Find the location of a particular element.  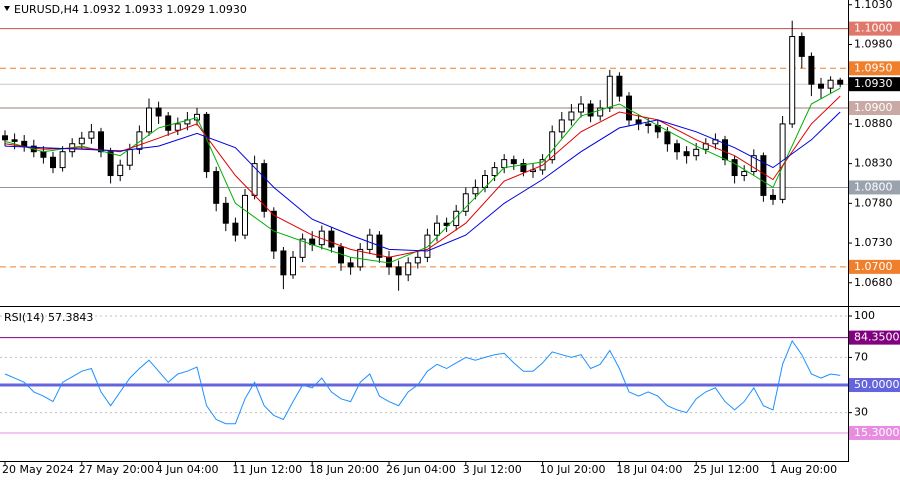

y-tick-label: 30 is located at coordinates (861, 412).